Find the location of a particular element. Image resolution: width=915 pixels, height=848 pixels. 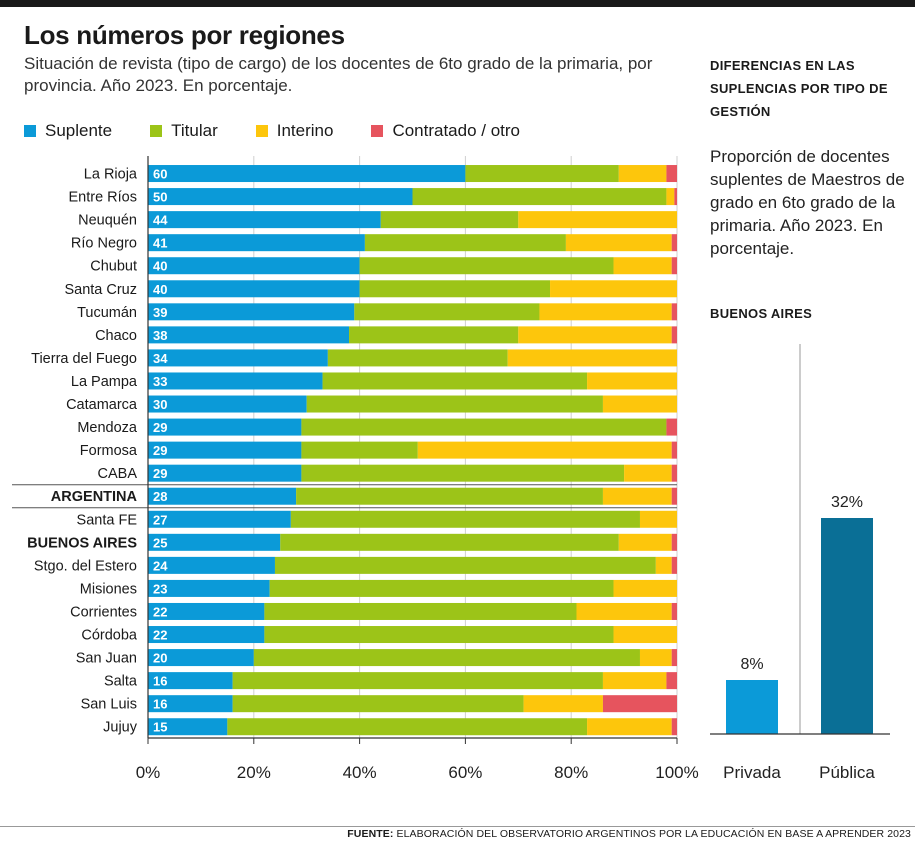

source-label: FUENTE: is located at coordinates (370, 834).